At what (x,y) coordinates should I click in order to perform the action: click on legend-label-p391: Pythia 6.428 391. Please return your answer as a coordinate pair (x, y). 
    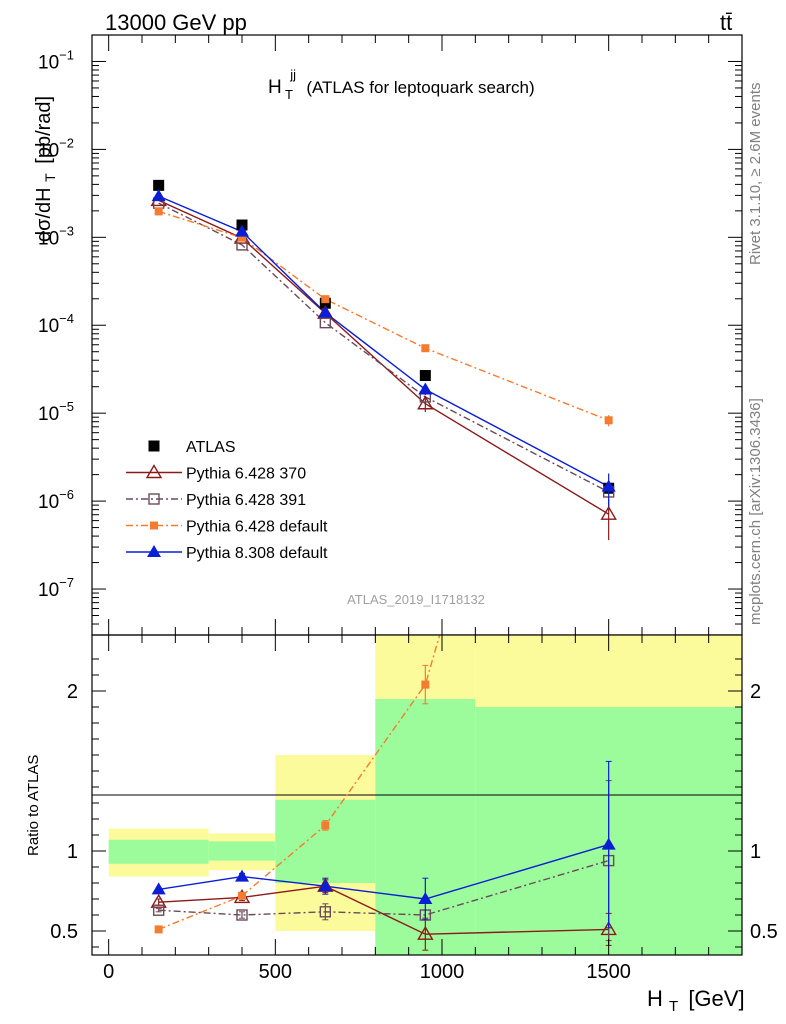
    Looking at the image, I should click on (246, 500).